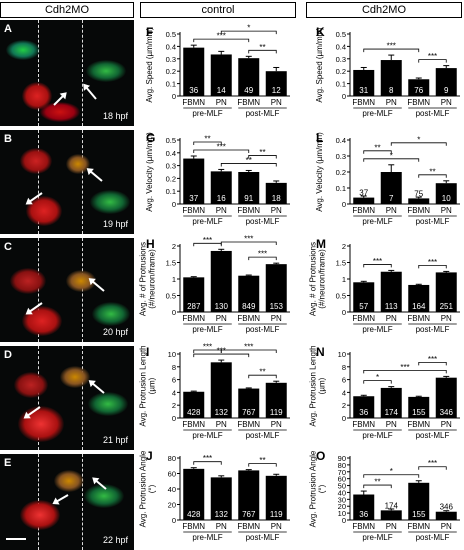  I want to click on significance-label: **, so click(249, 160).